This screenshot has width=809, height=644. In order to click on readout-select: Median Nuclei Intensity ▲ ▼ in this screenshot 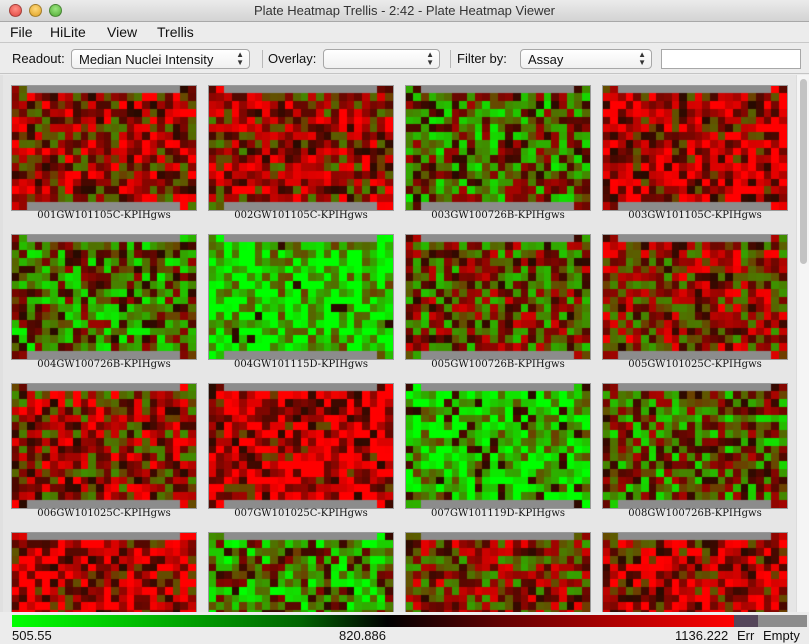, I will do `click(160, 59)`.